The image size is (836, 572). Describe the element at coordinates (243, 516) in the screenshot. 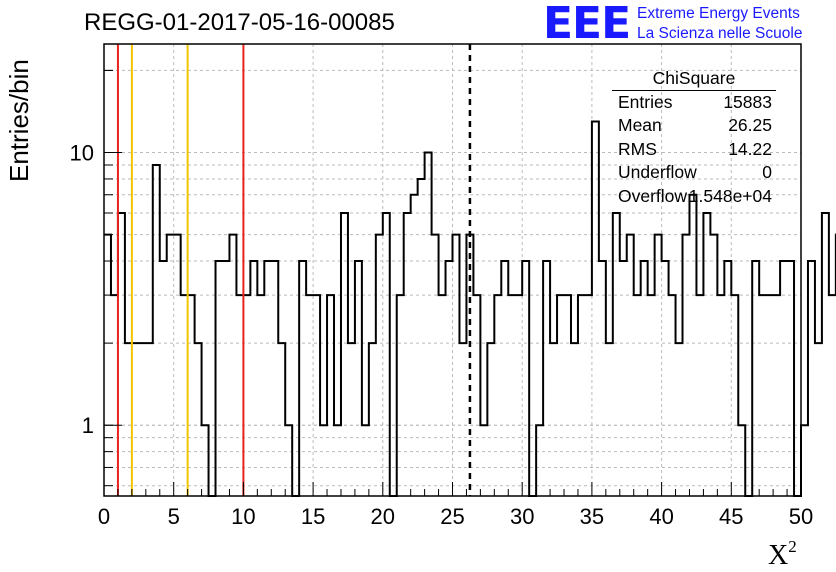

I see `x-tick-label: 10` at that location.